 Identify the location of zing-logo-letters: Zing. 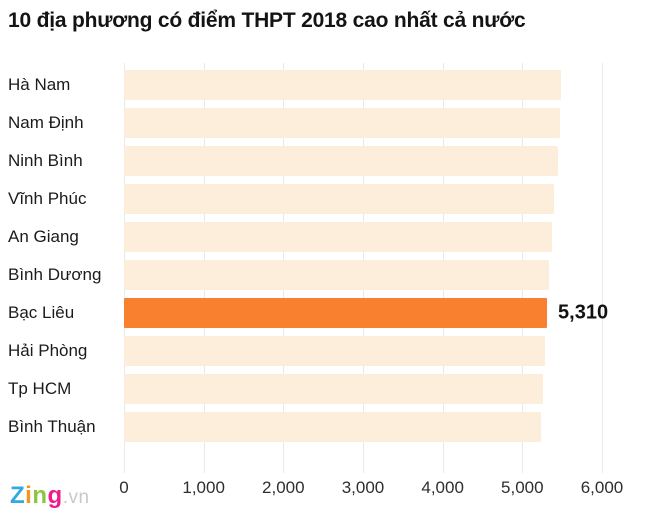
(36, 495).